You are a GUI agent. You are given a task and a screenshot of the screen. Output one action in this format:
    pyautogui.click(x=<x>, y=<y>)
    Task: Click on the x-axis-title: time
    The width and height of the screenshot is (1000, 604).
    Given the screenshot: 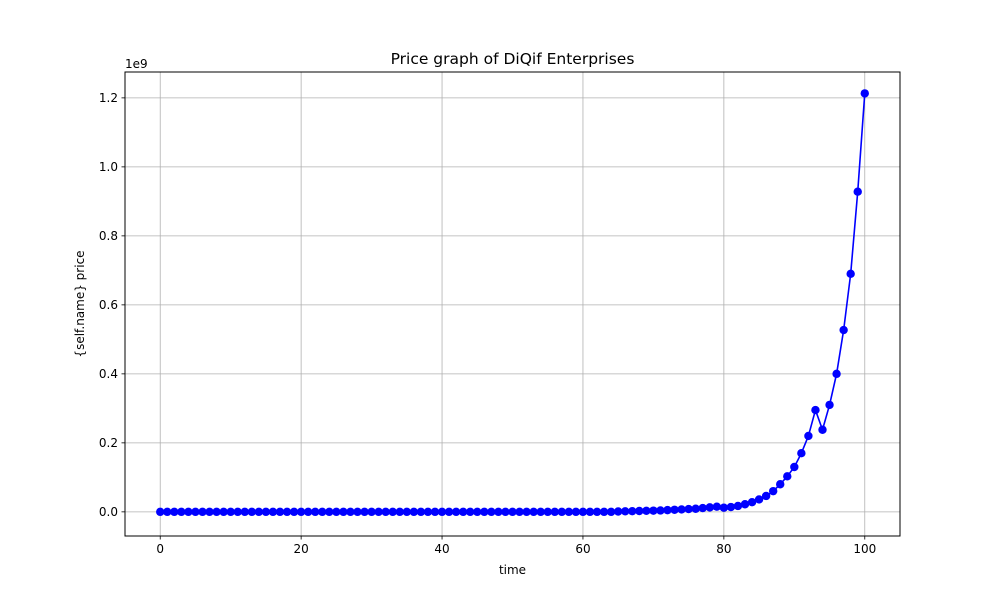 What is the action you would take?
    pyautogui.click(x=512, y=570)
    